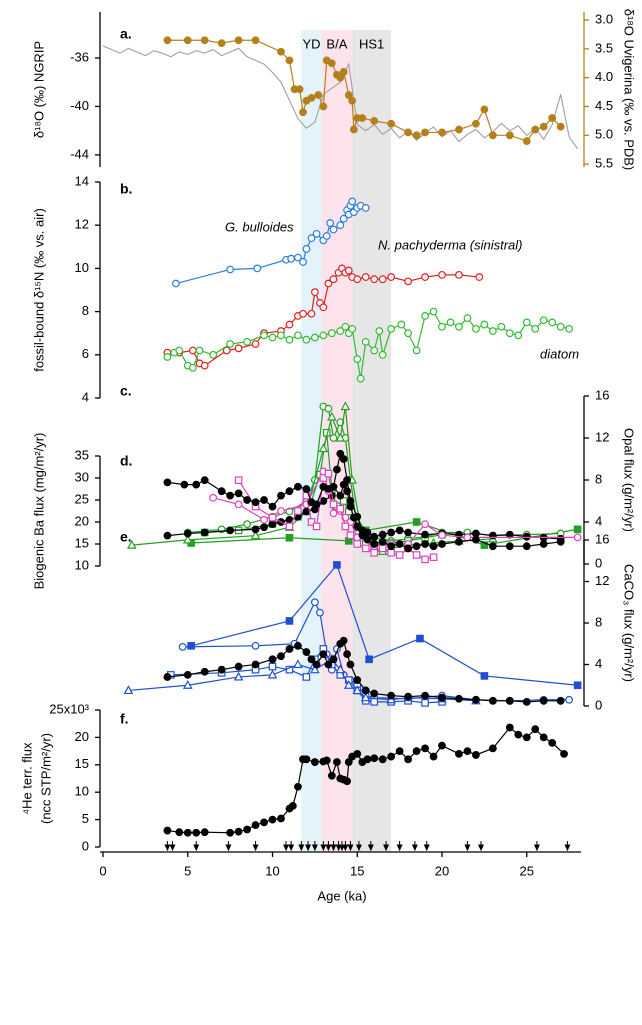 The width and height of the screenshot is (642, 1025). I want to click on y-tick-label: 20, so click(82, 520).